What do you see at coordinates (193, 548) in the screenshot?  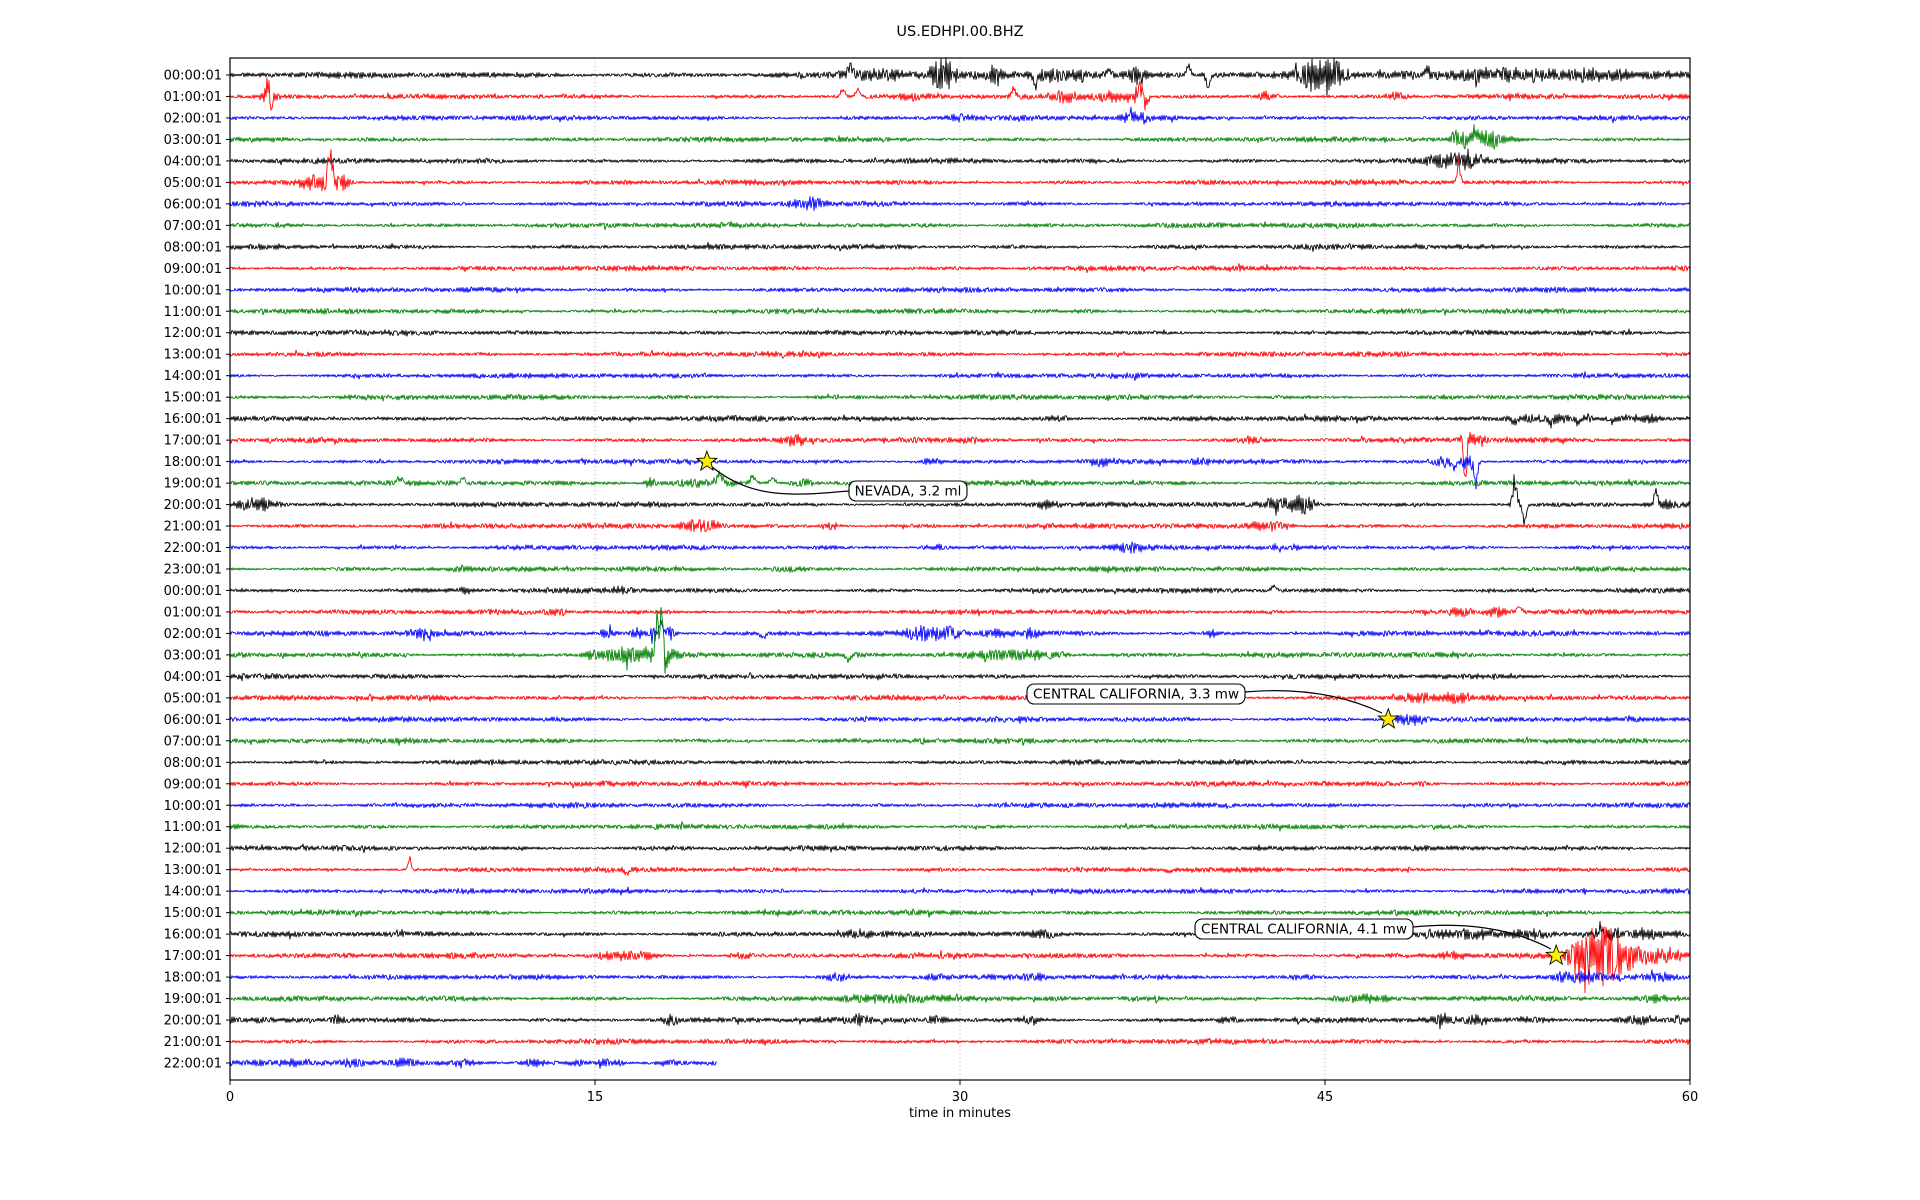 I see `row-time-label: 22:00:01` at bounding box center [193, 548].